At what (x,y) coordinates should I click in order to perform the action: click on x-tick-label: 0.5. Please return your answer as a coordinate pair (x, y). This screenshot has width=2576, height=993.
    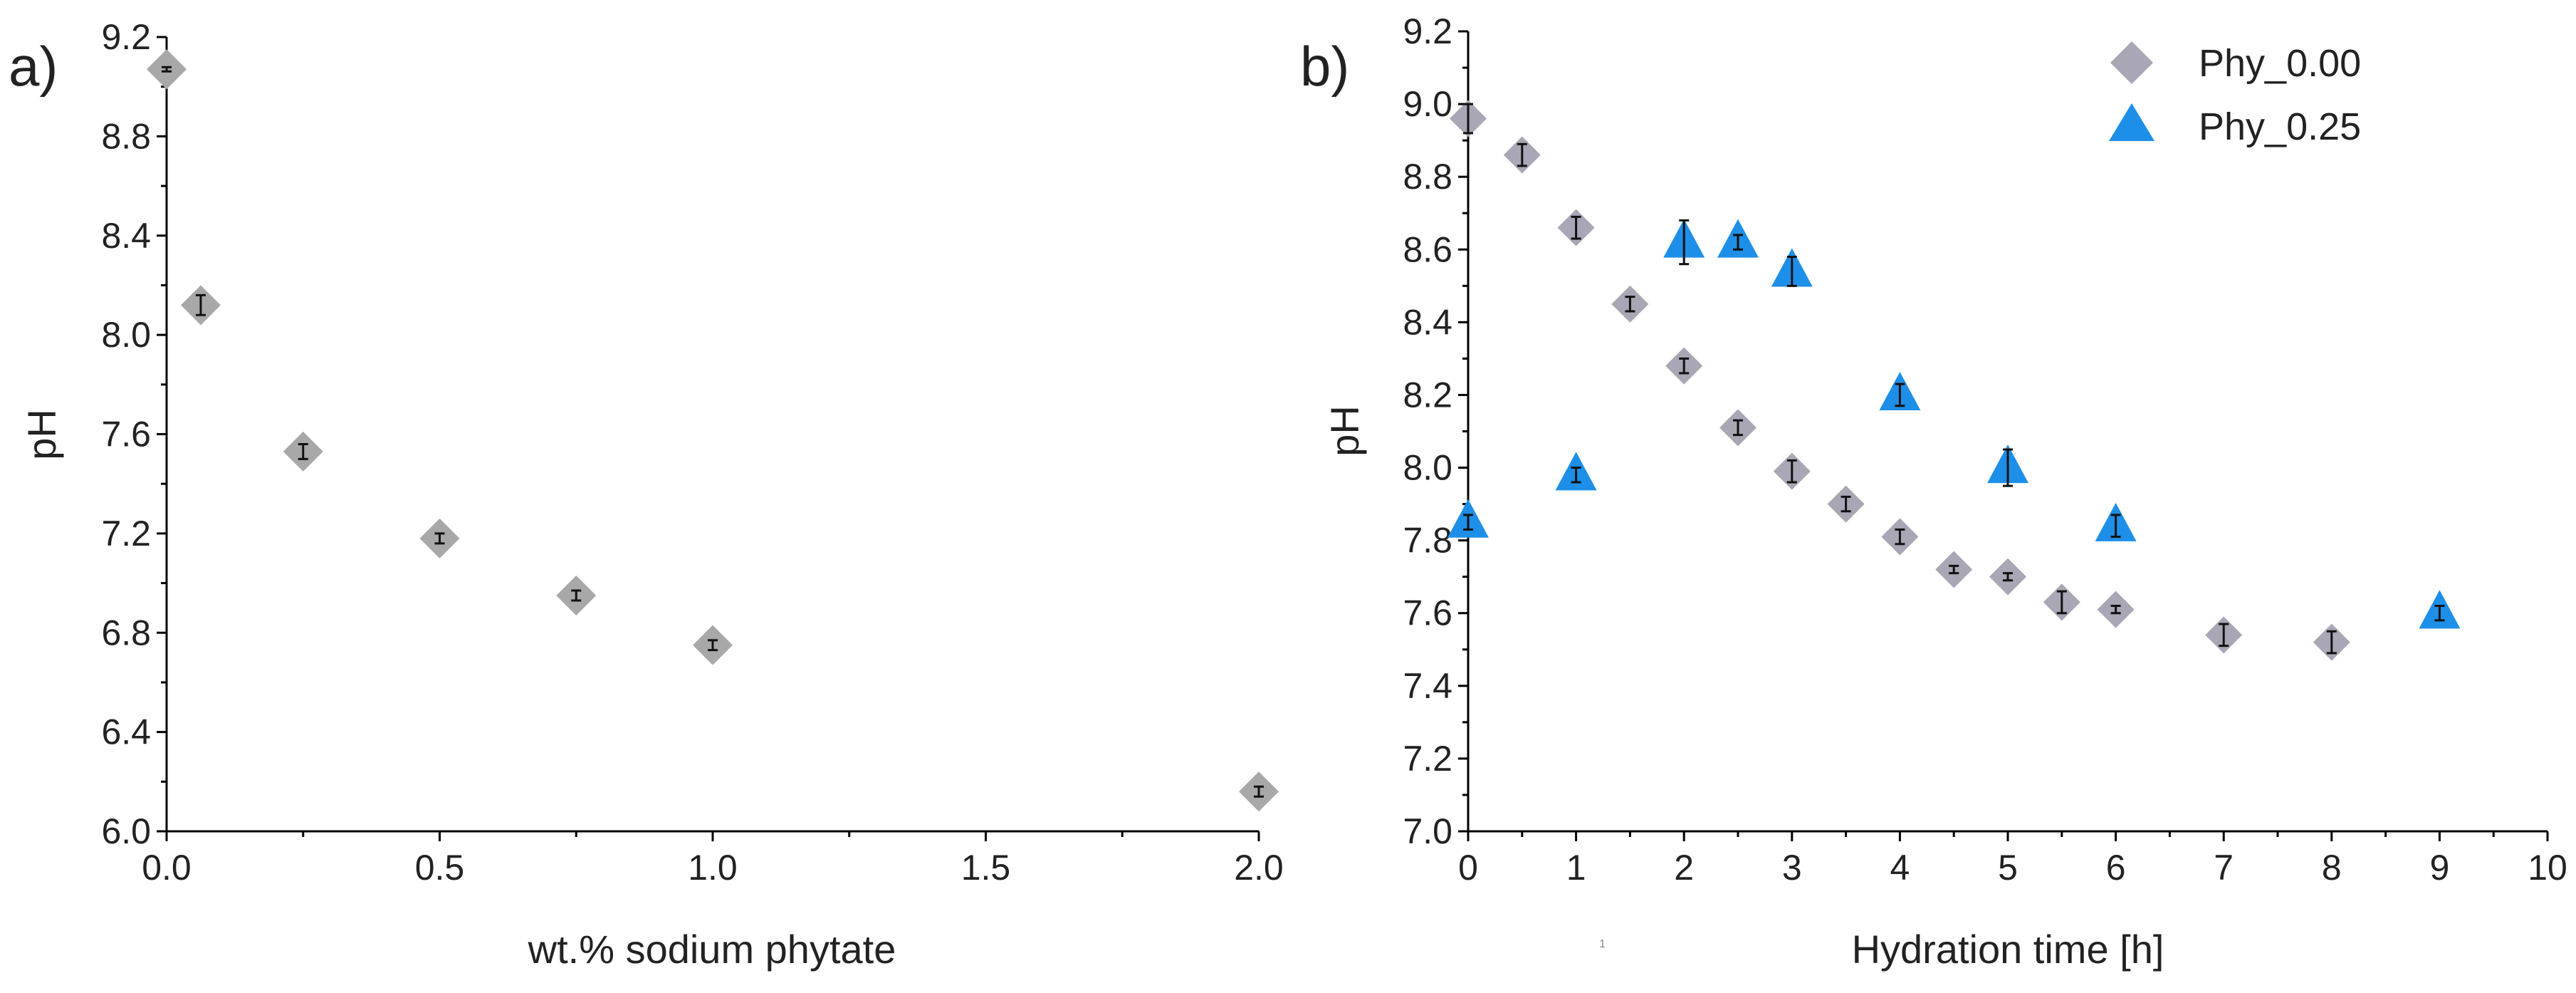
    Looking at the image, I should click on (440, 868).